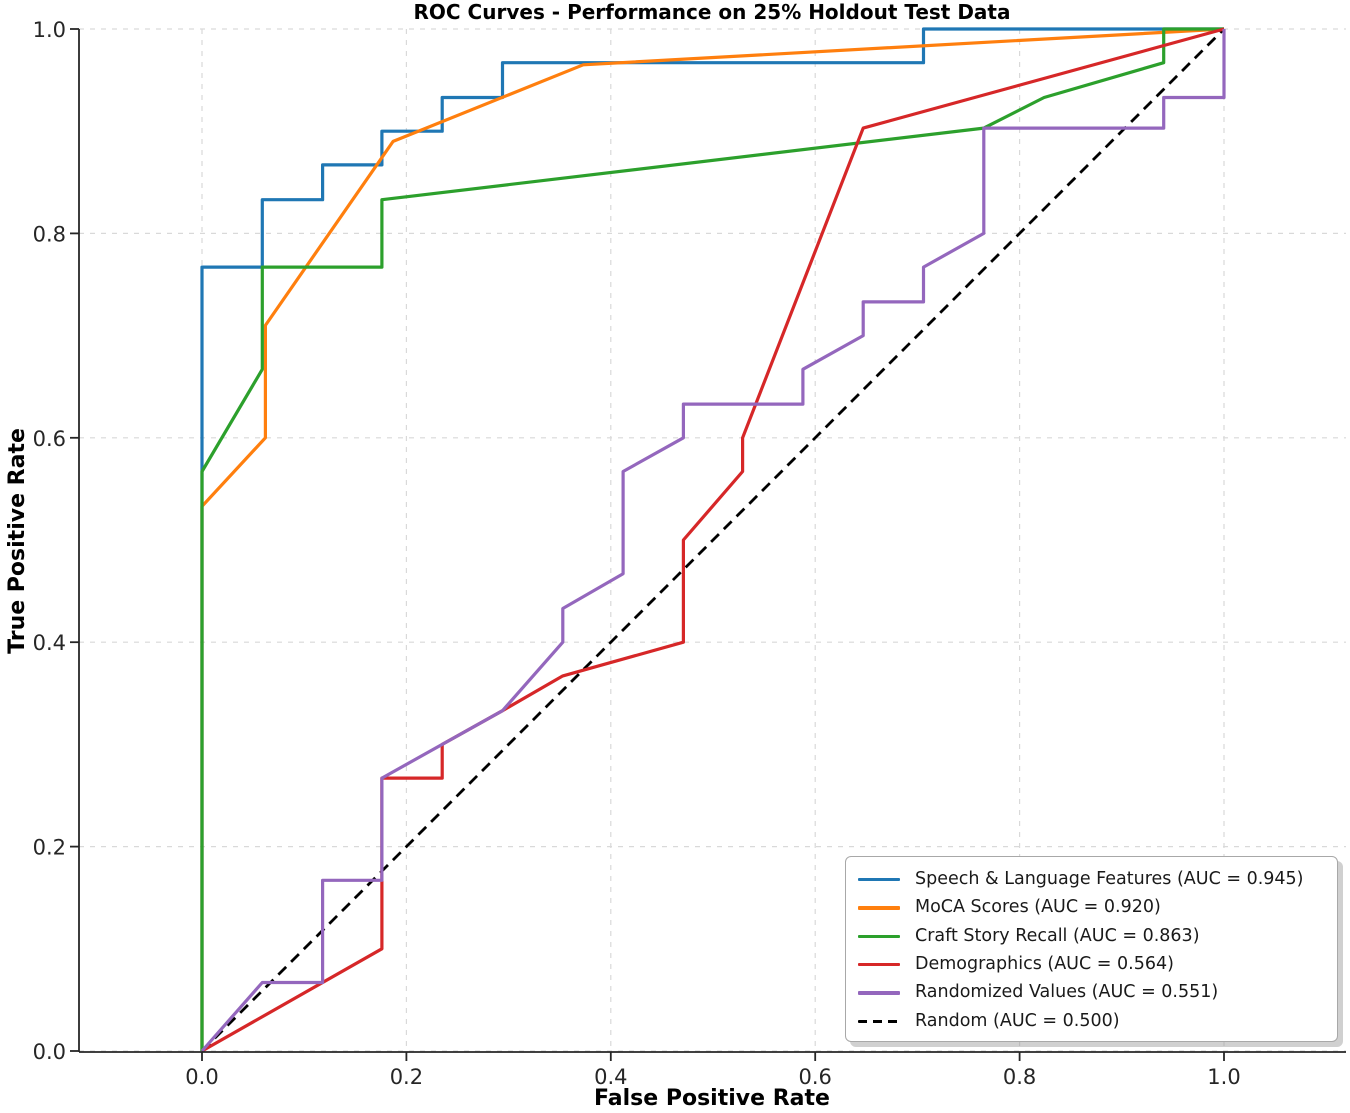  I want to click on legend-entry: Randomized Values (AUC = 0.551), so click(1092, 993).